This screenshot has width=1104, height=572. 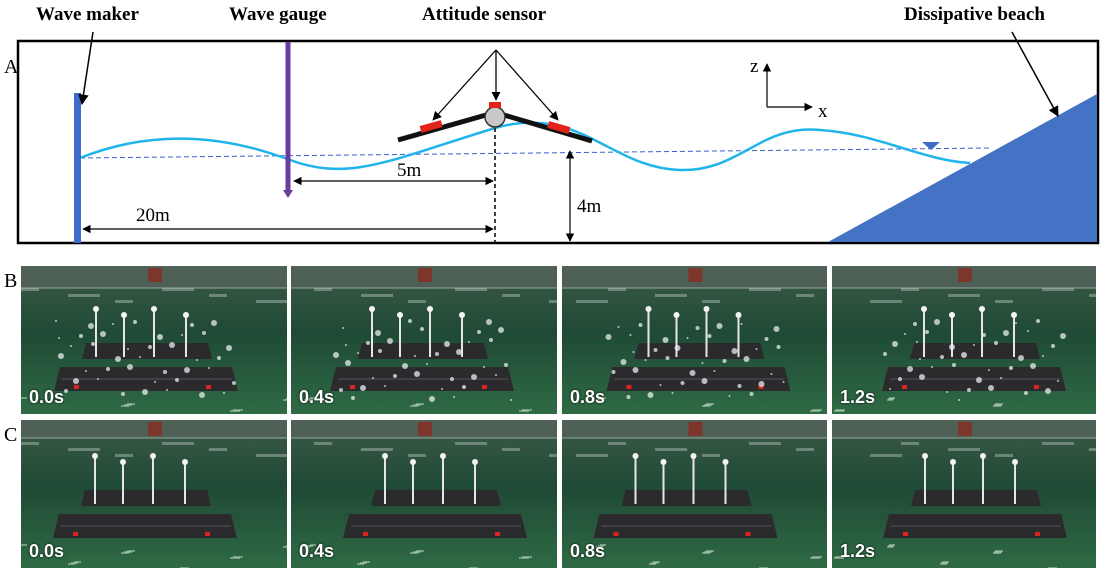 I want to click on panel-c-time-label-3: 0.8s, so click(x=588, y=551).